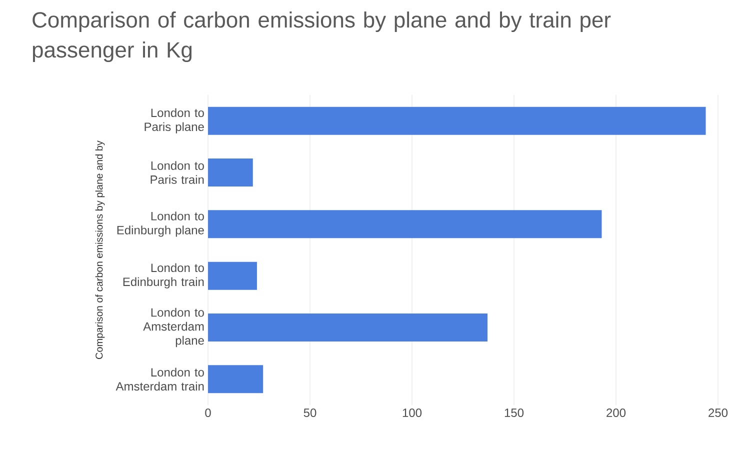 This screenshot has width=733, height=456. What do you see at coordinates (160, 224) in the screenshot?
I see `y-tick-label: London to Edinburgh plane` at bounding box center [160, 224].